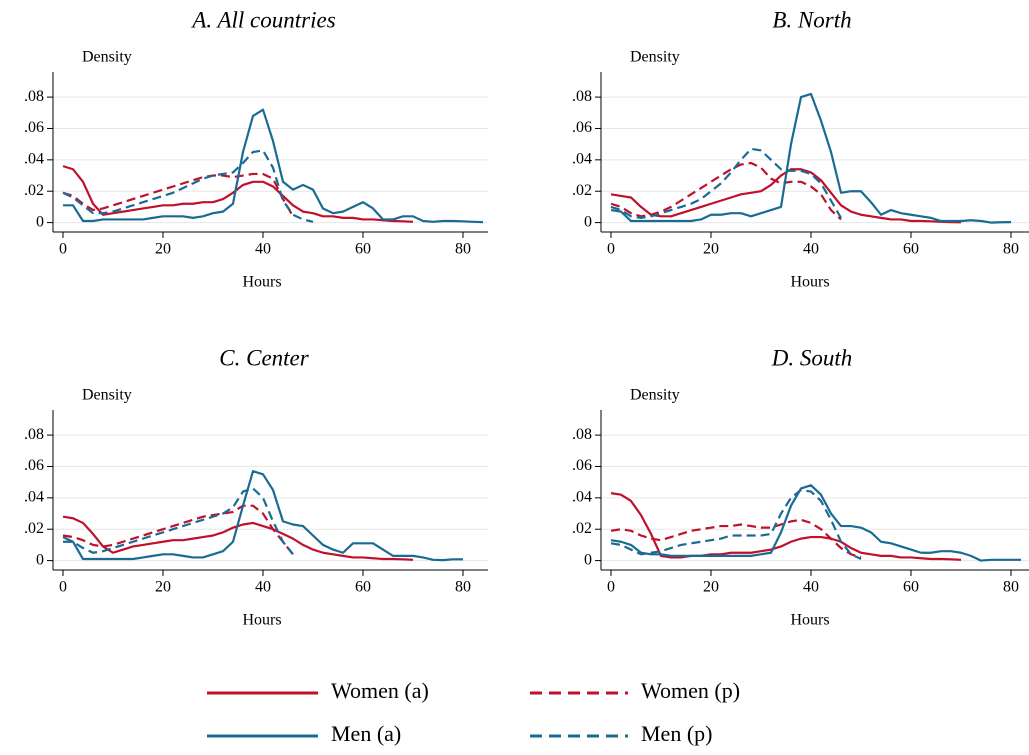 The height and width of the screenshot is (755, 1029). What do you see at coordinates (811, 19) in the screenshot?
I see `panel-title: B. North` at bounding box center [811, 19].